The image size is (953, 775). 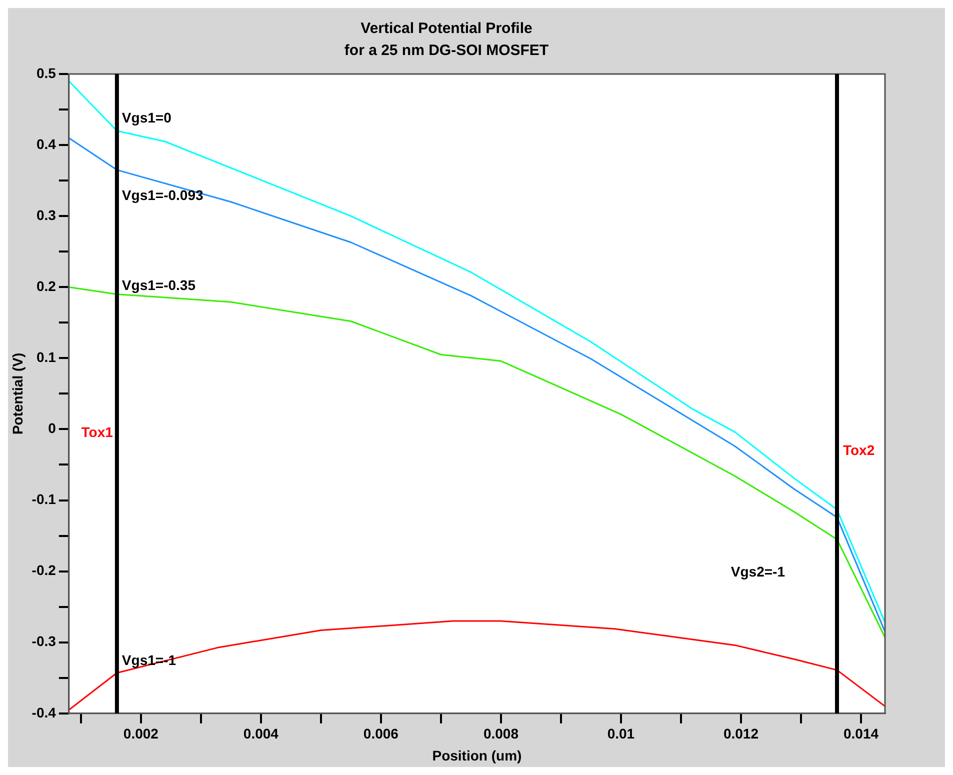 I want to click on chart-subtitle: for a 25 nm DG-SOI MOSFET, so click(x=446, y=51).